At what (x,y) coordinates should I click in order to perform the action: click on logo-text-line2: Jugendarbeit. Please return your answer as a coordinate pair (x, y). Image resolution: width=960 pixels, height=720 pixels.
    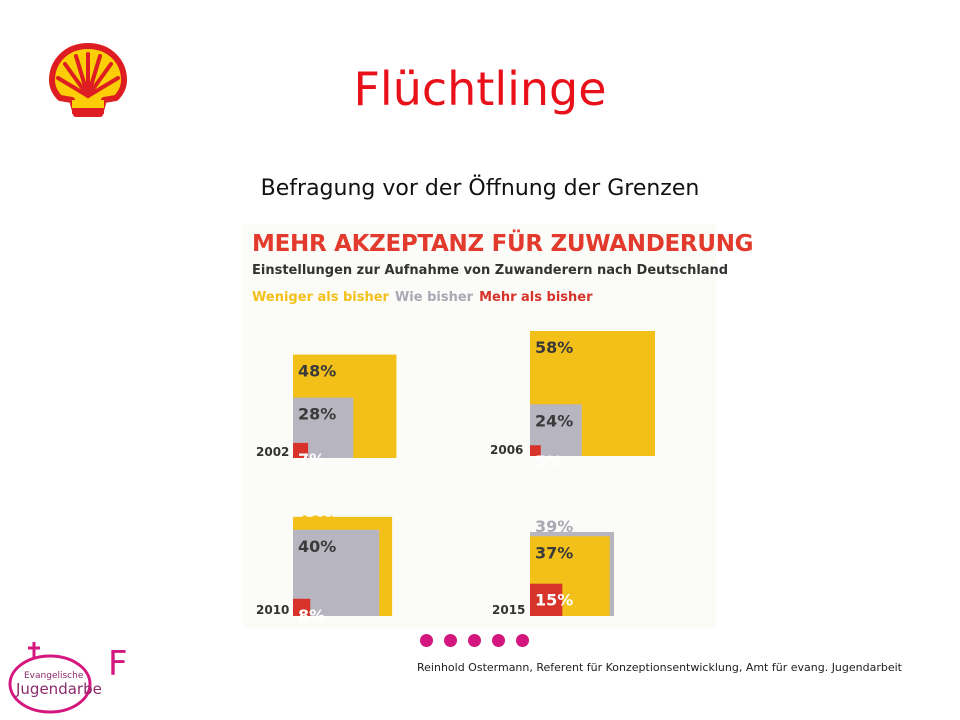
    Looking at the image, I should click on (58, 689).